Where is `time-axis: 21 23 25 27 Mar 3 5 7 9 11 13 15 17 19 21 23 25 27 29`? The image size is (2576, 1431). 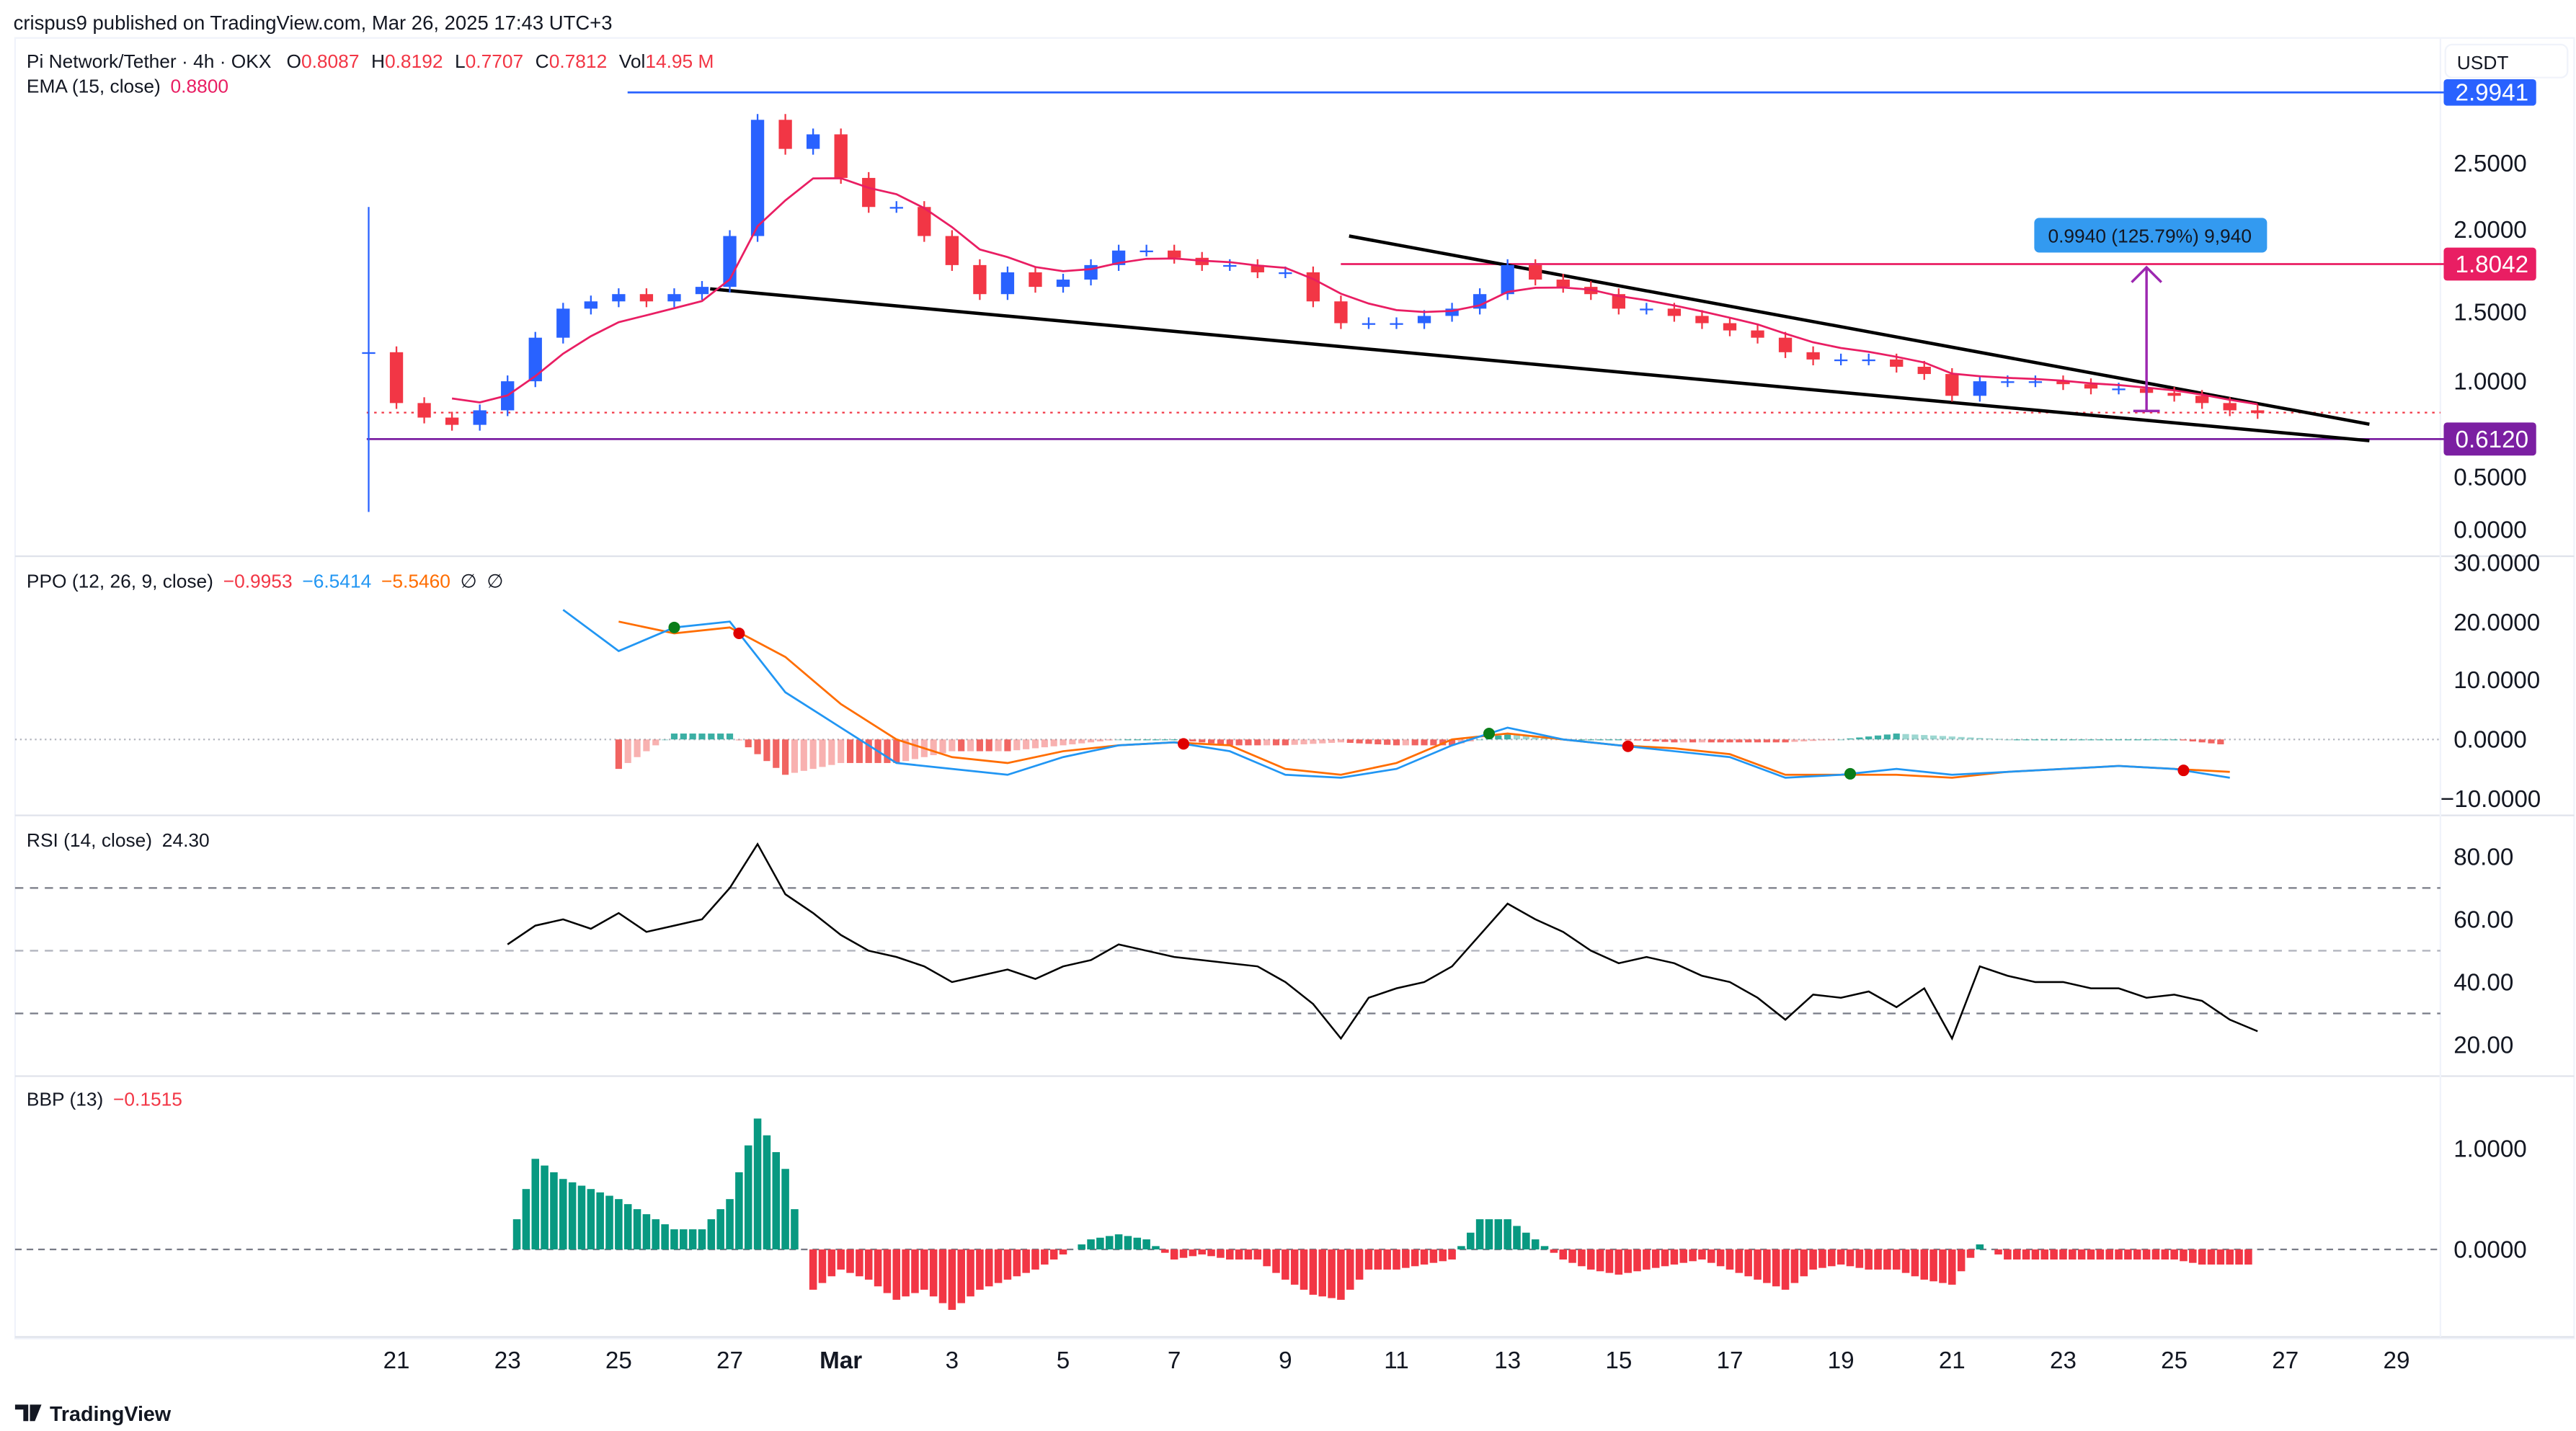 time-axis: 21 23 25 27 Mar 3 5 7 9 11 13 15 17 19 21 23 25 27 29 is located at coordinates (1396, 1360).